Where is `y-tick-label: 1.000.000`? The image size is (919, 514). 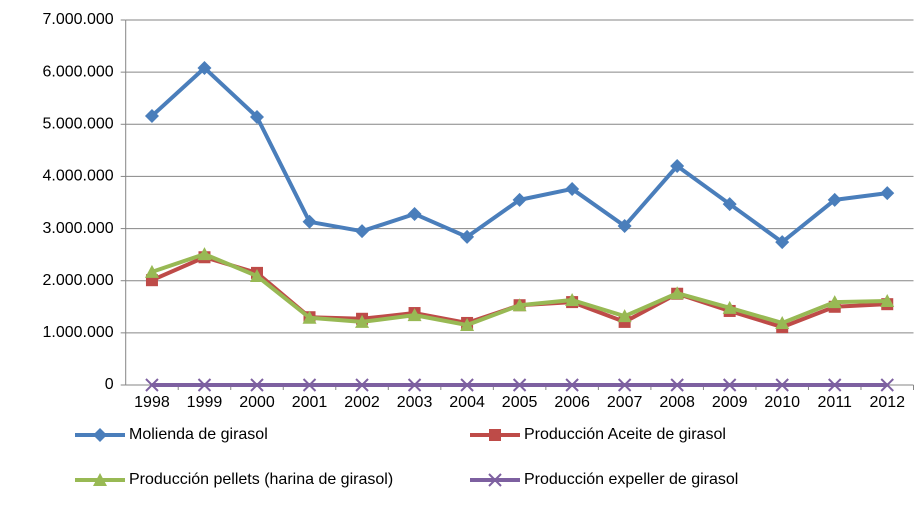
y-tick-label: 1.000.000 is located at coordinates (78, 332).